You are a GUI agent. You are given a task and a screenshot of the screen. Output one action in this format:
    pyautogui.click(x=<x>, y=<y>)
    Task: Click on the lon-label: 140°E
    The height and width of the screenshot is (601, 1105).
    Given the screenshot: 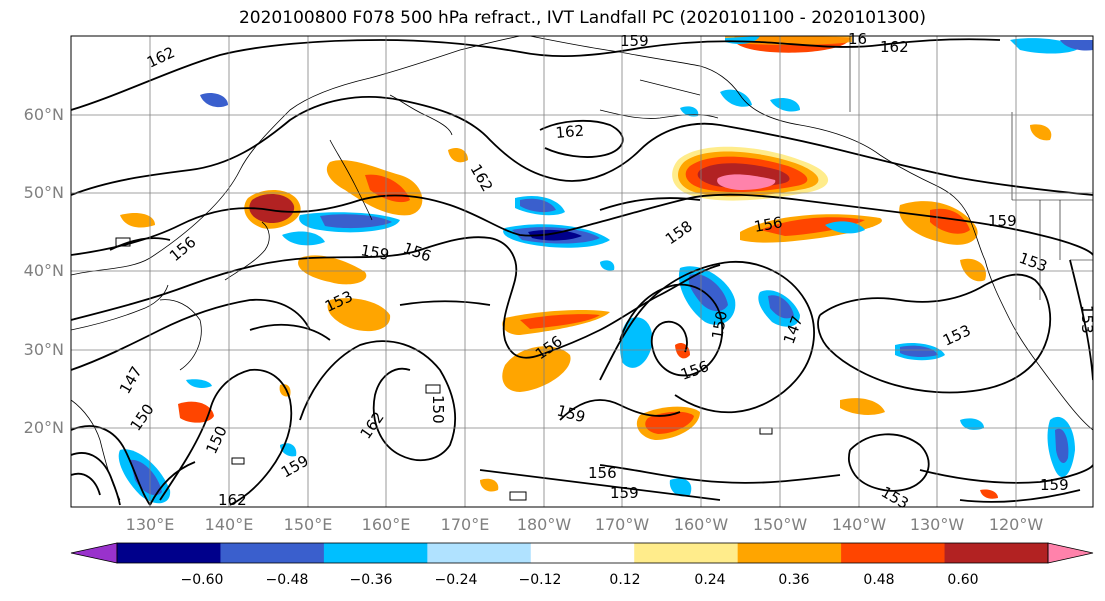 What is the action you would take?
    pyautogui.click(x=229, y=524)
    